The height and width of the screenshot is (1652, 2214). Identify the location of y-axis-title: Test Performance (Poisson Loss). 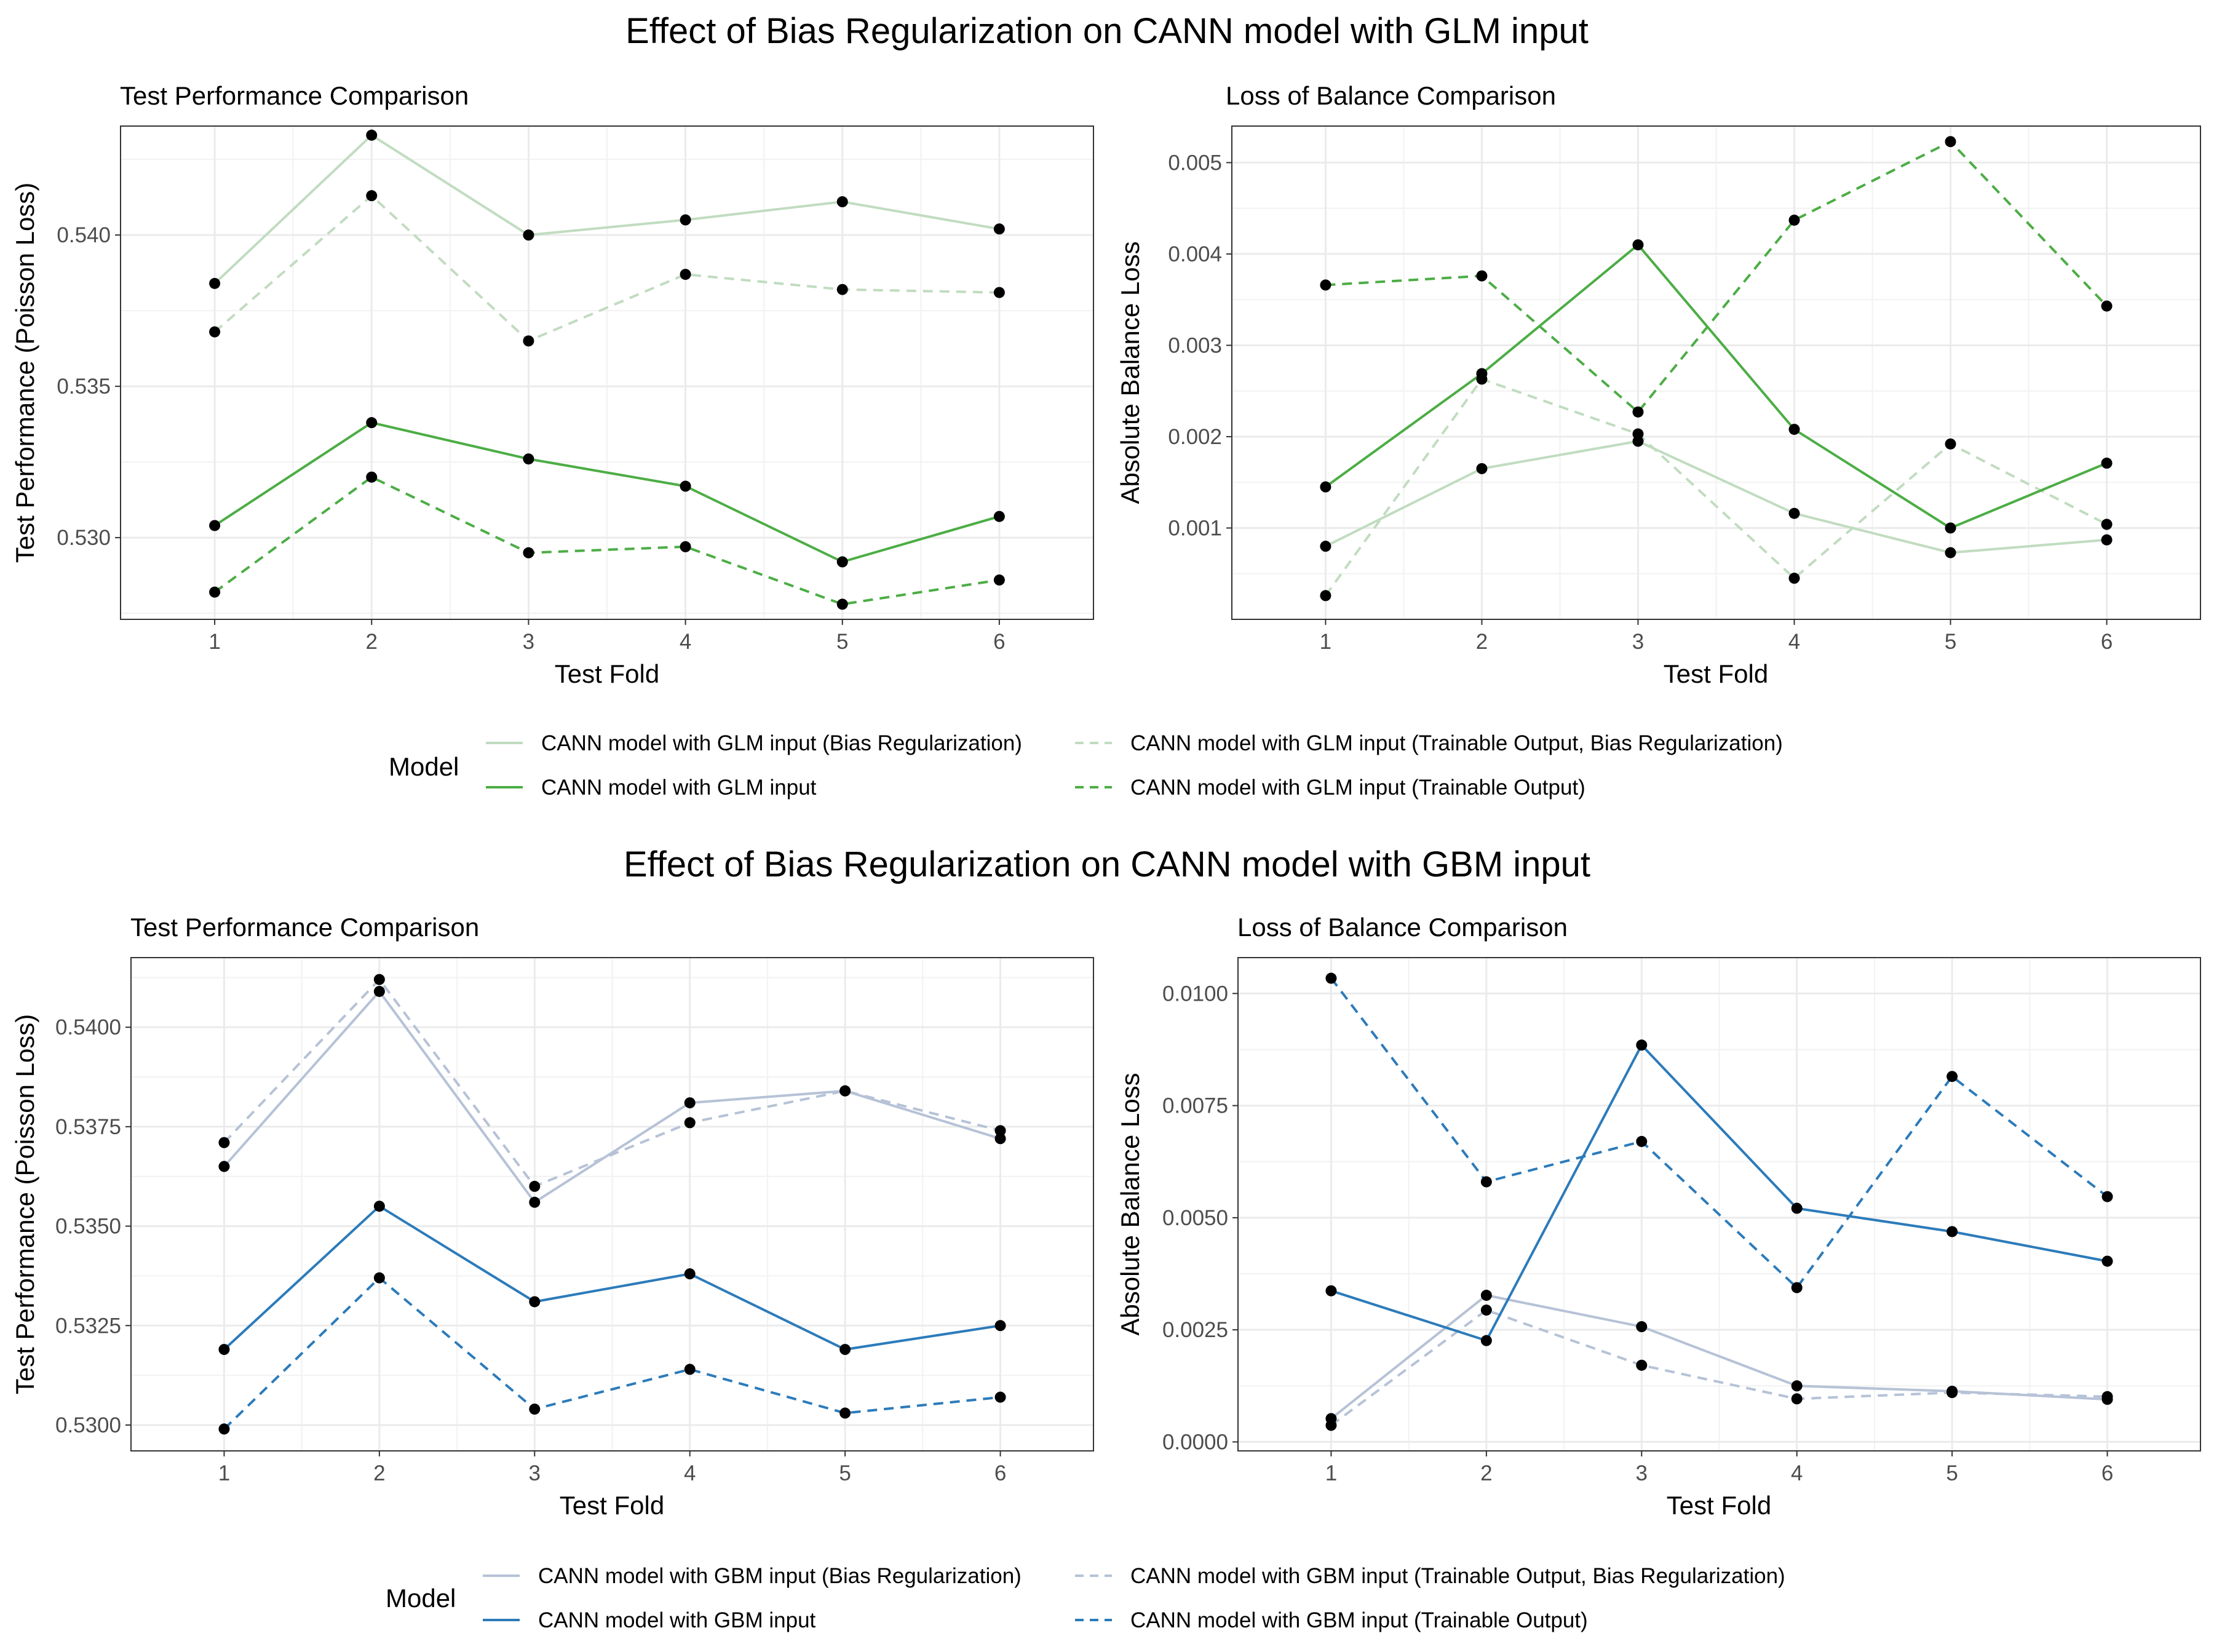
(24, 373).